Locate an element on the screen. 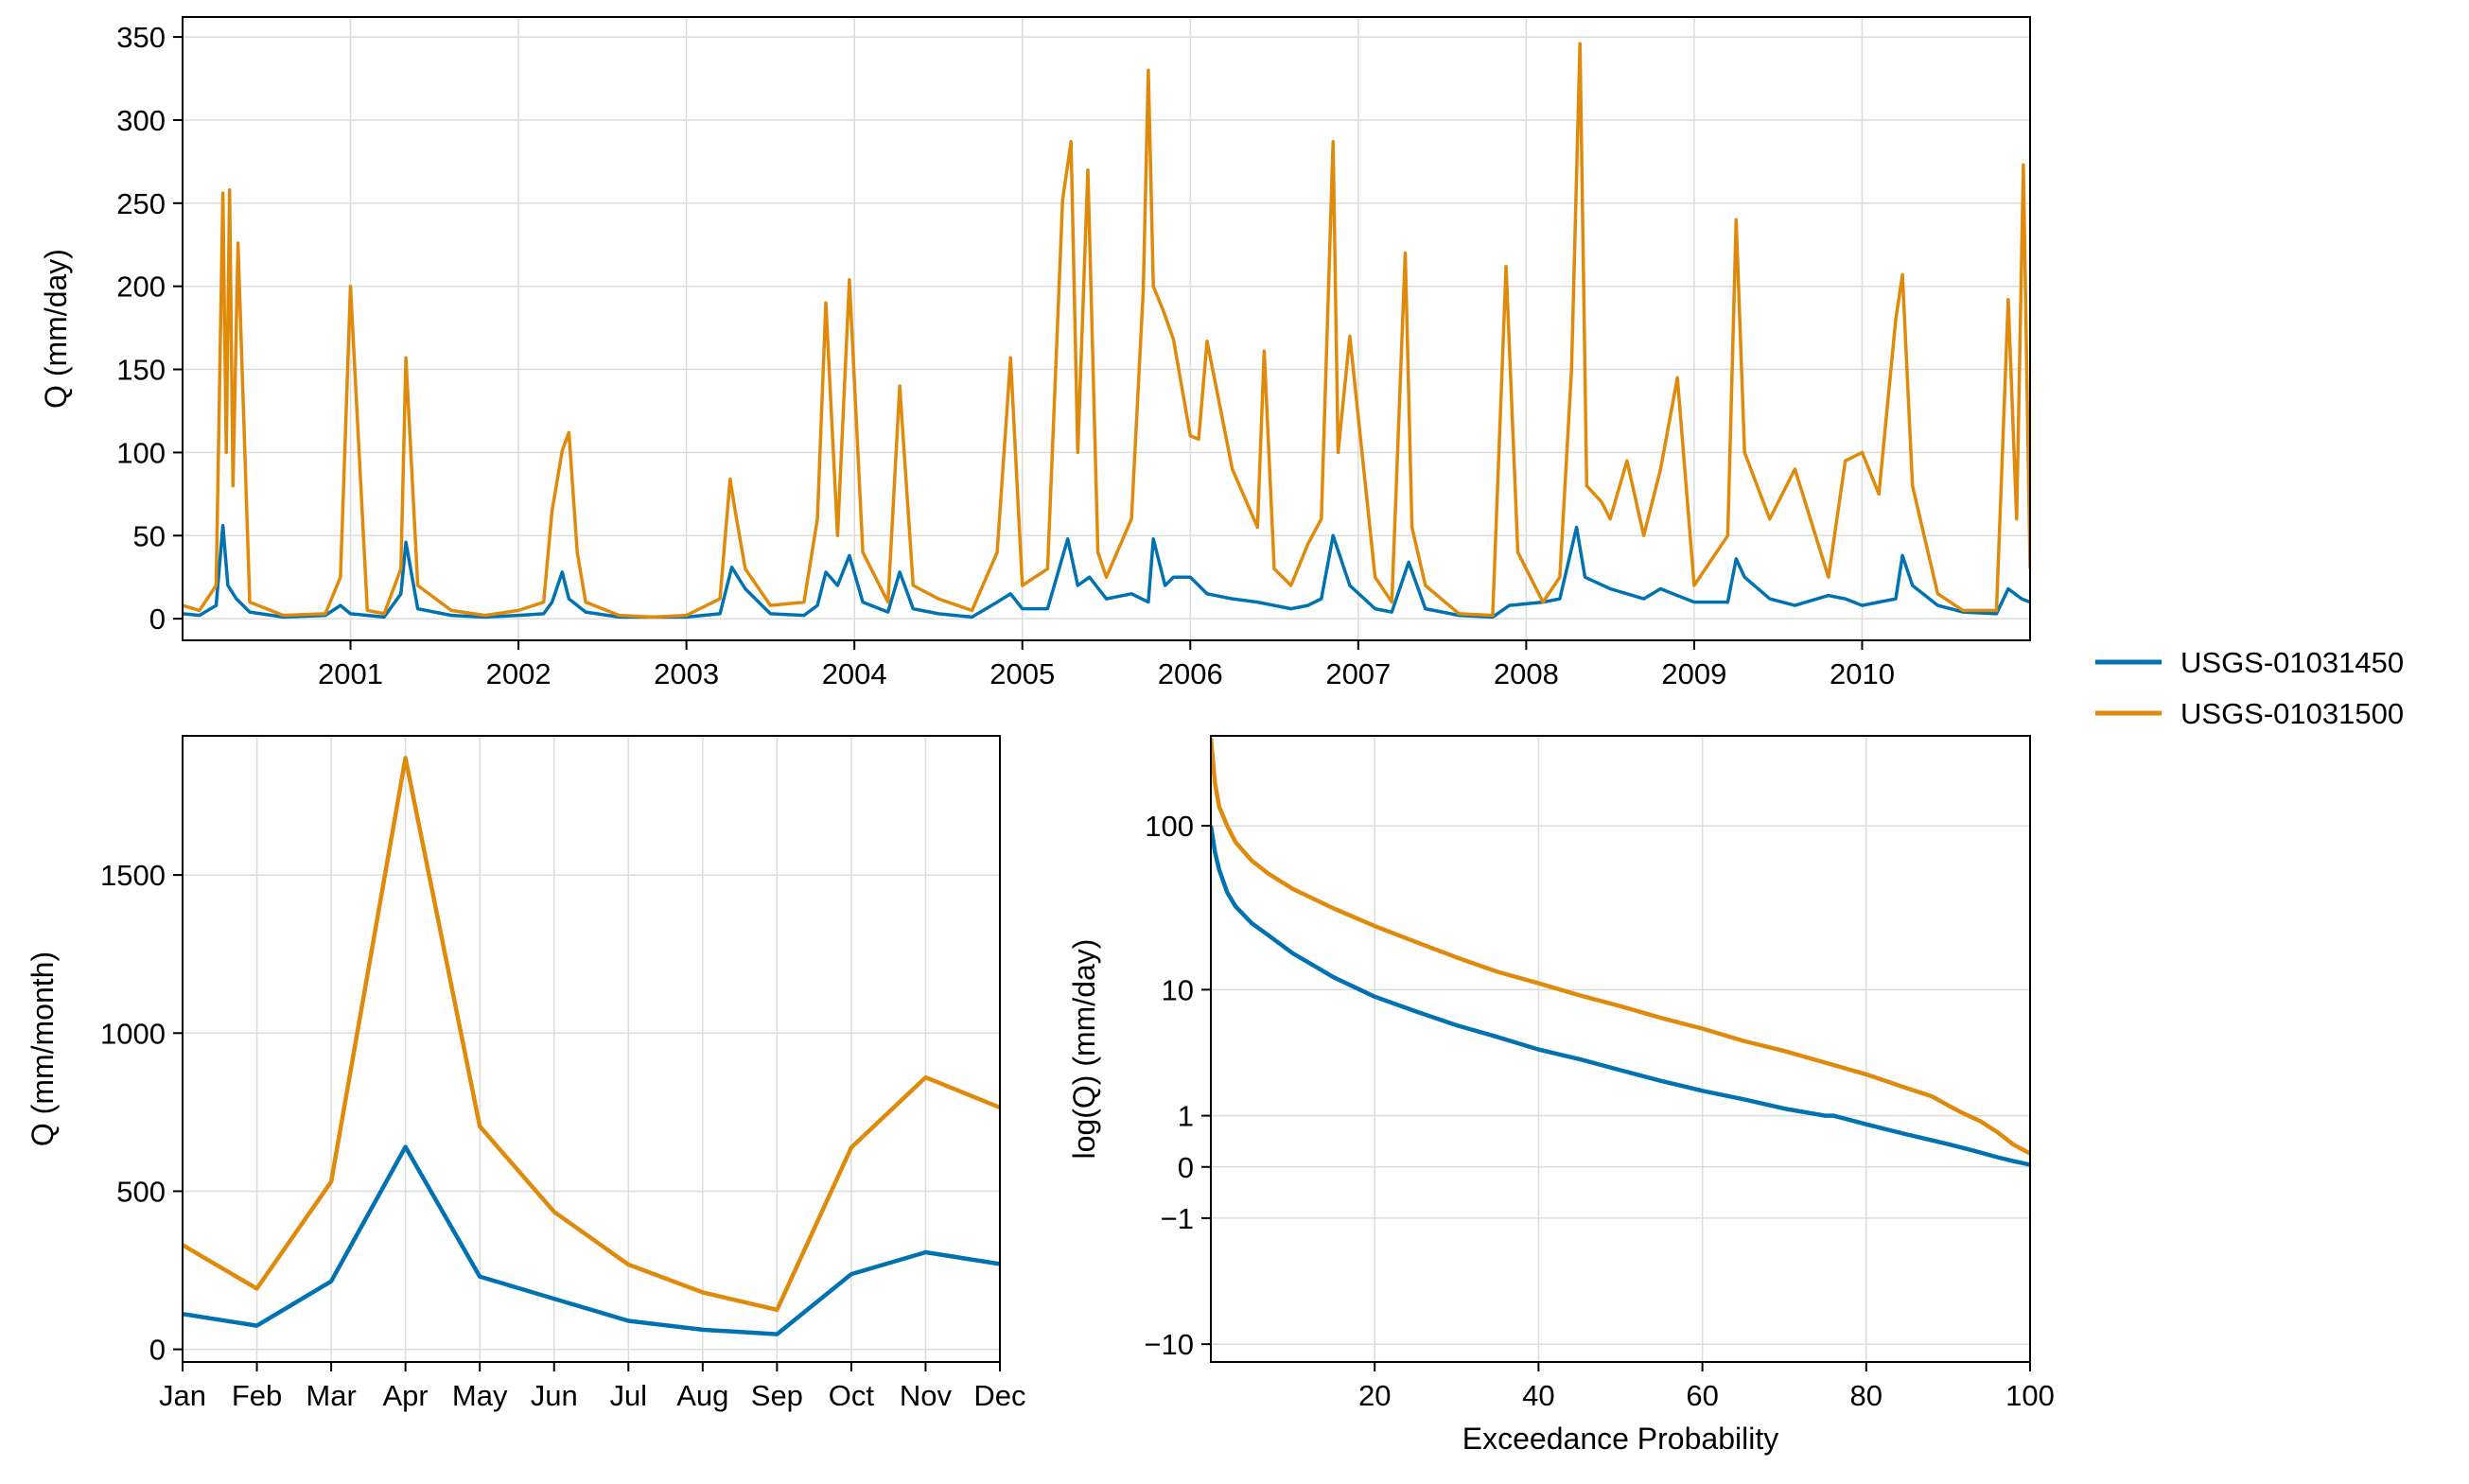 The height and width of the screenshot is (1484, 2469). x-tick-label: 80 is located at coordinates (1866, 1395).